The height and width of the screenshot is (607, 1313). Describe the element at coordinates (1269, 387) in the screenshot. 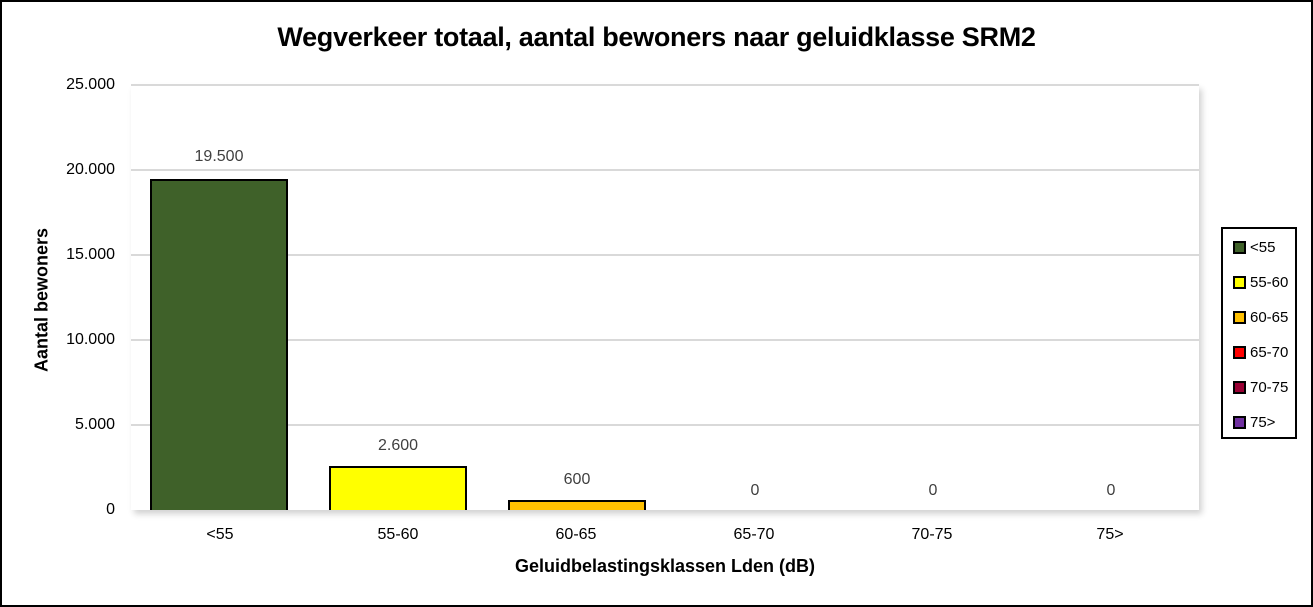

I see `legend-label: 70-75` at that location.